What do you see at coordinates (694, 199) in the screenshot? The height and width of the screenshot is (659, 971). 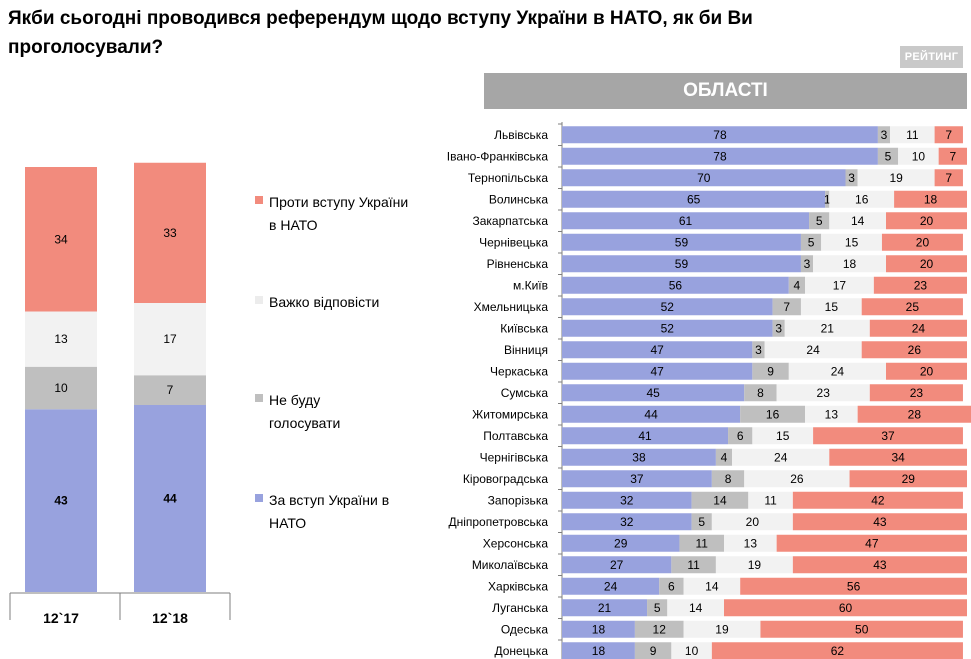 I see `data-label: 65` at bounding box center [694, 199].